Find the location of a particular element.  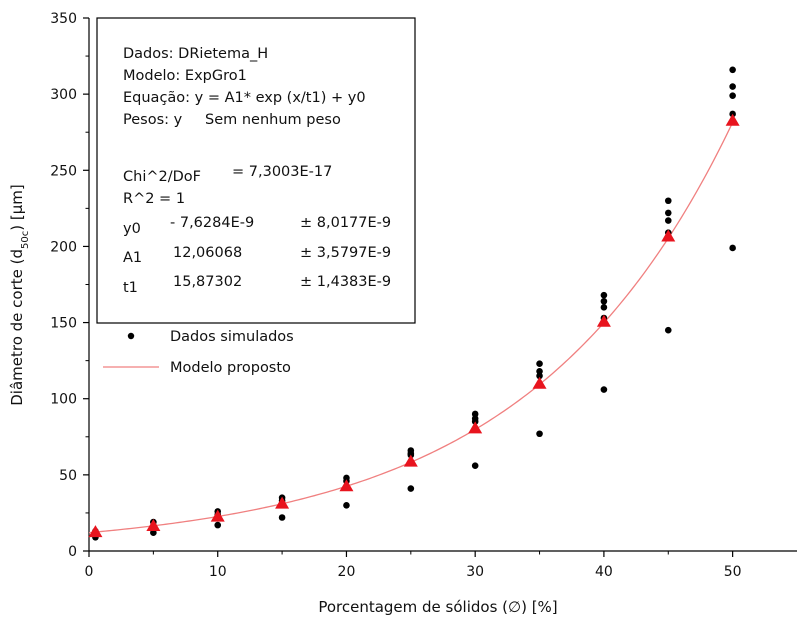

x-tick-label: 50 is located at coordinates (733, 572).